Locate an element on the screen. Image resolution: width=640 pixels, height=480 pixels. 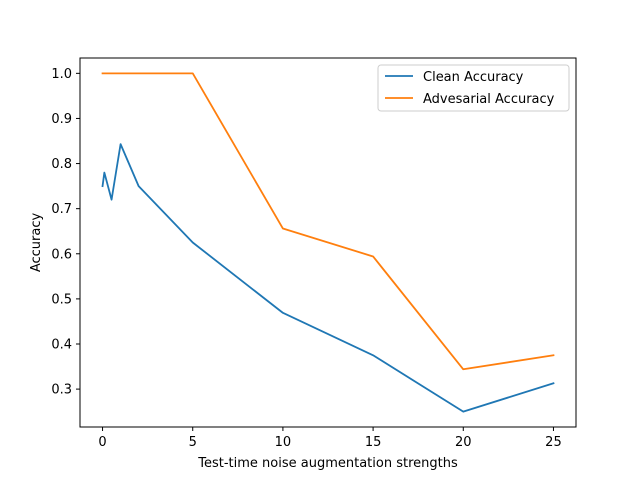
legend-box is located at coordinates (473, 88).